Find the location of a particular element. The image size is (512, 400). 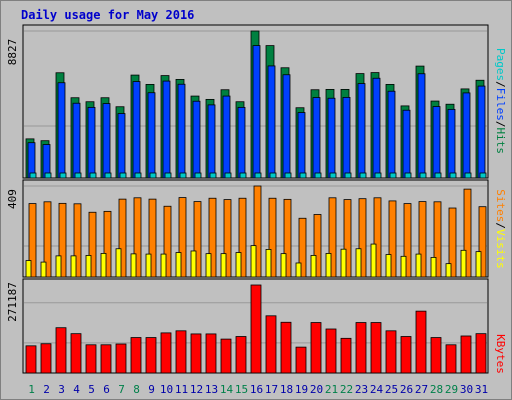

day-label: 30 is located at coordinates (466, 389).